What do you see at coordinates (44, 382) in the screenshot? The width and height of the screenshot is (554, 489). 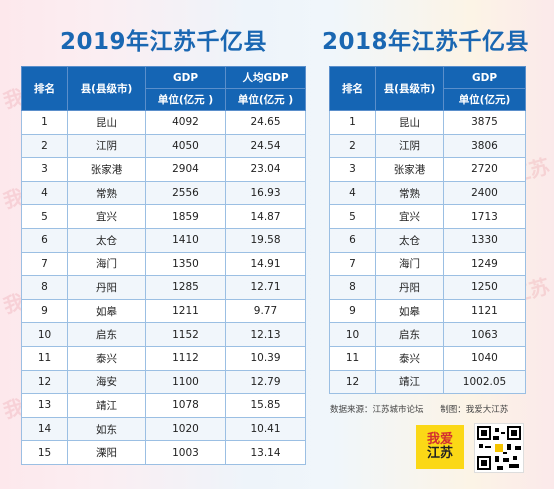 I see `rank-cell: 12` at bounding box center [44, 382].